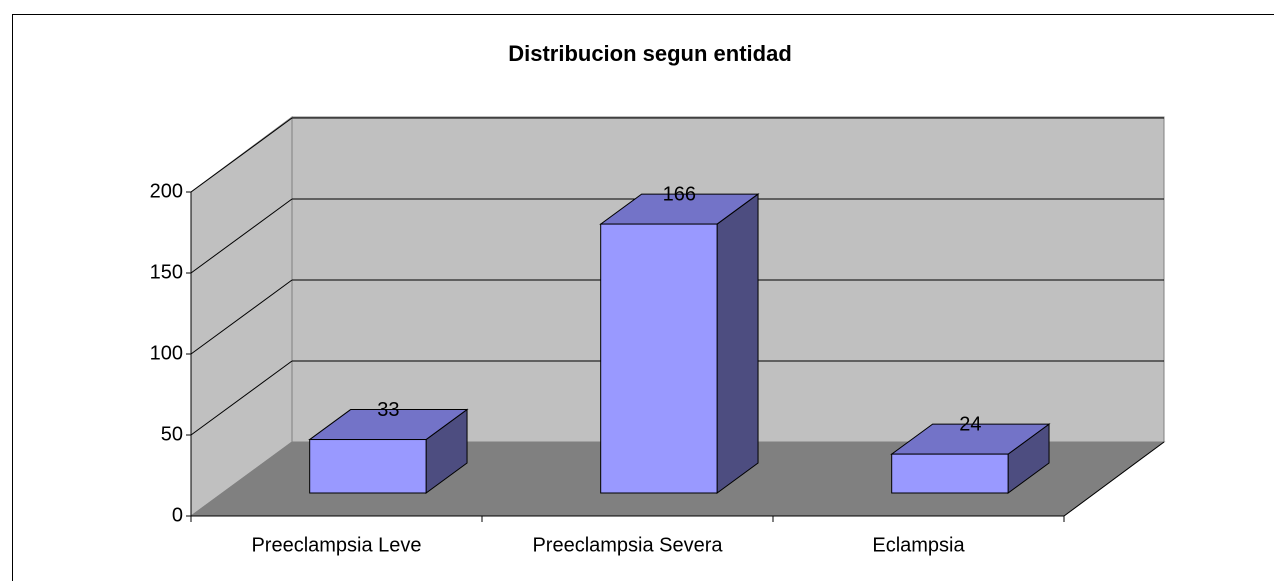 This screenshot has height=581, width=1274. Describe the element at coordinates (679, 194) in the screenshot. I see `data-label: 166` at that location.